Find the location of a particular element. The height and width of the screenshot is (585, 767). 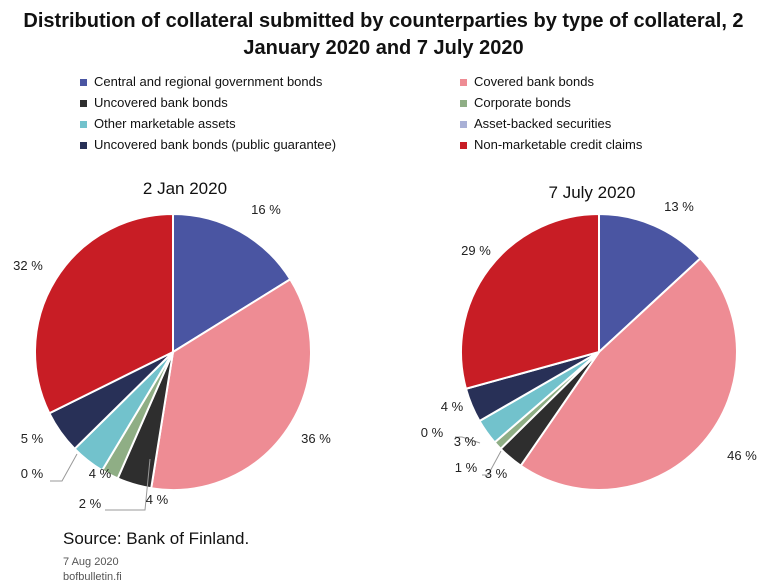

slice-label: 46 % is located at coordinates (742, 455).